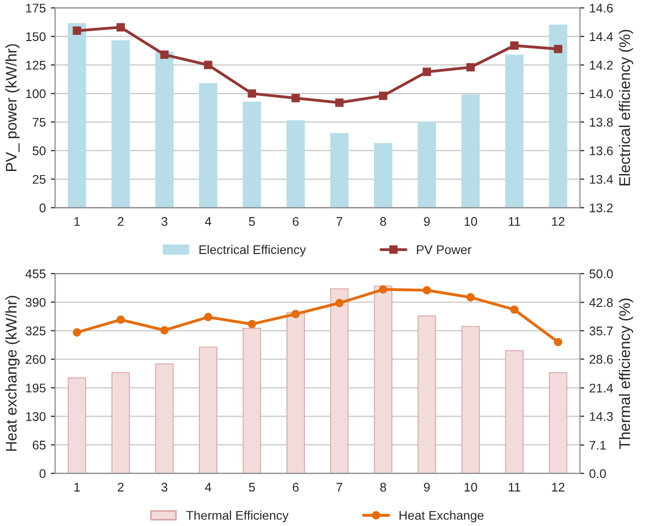 The width and height of the screenshot is (648, 526). Describe the element at coordinates (36, 331) in the screenshot. I see `y-tick-label: 325` at that location.